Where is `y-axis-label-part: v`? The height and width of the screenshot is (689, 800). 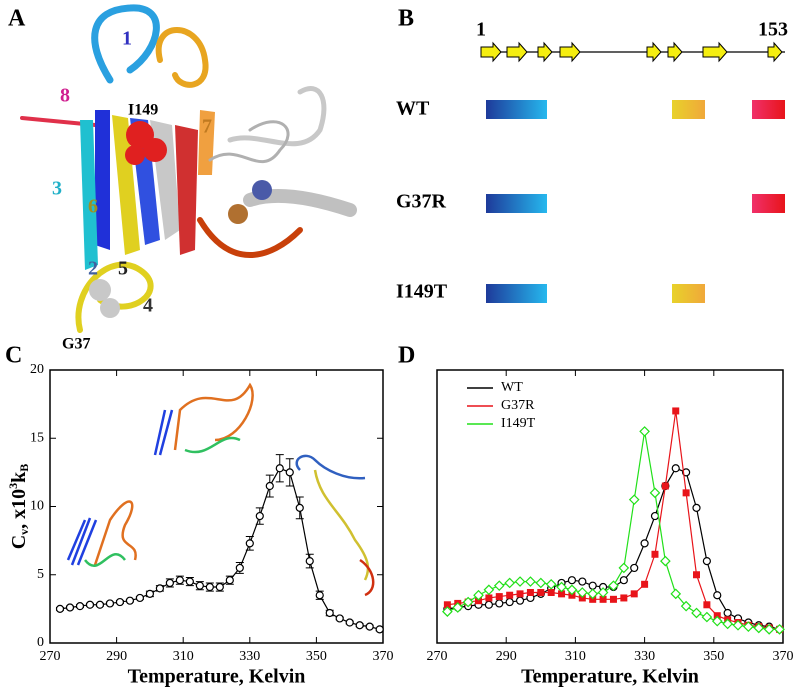 y-axis-label-part: v is located at coordinates (24, 532).